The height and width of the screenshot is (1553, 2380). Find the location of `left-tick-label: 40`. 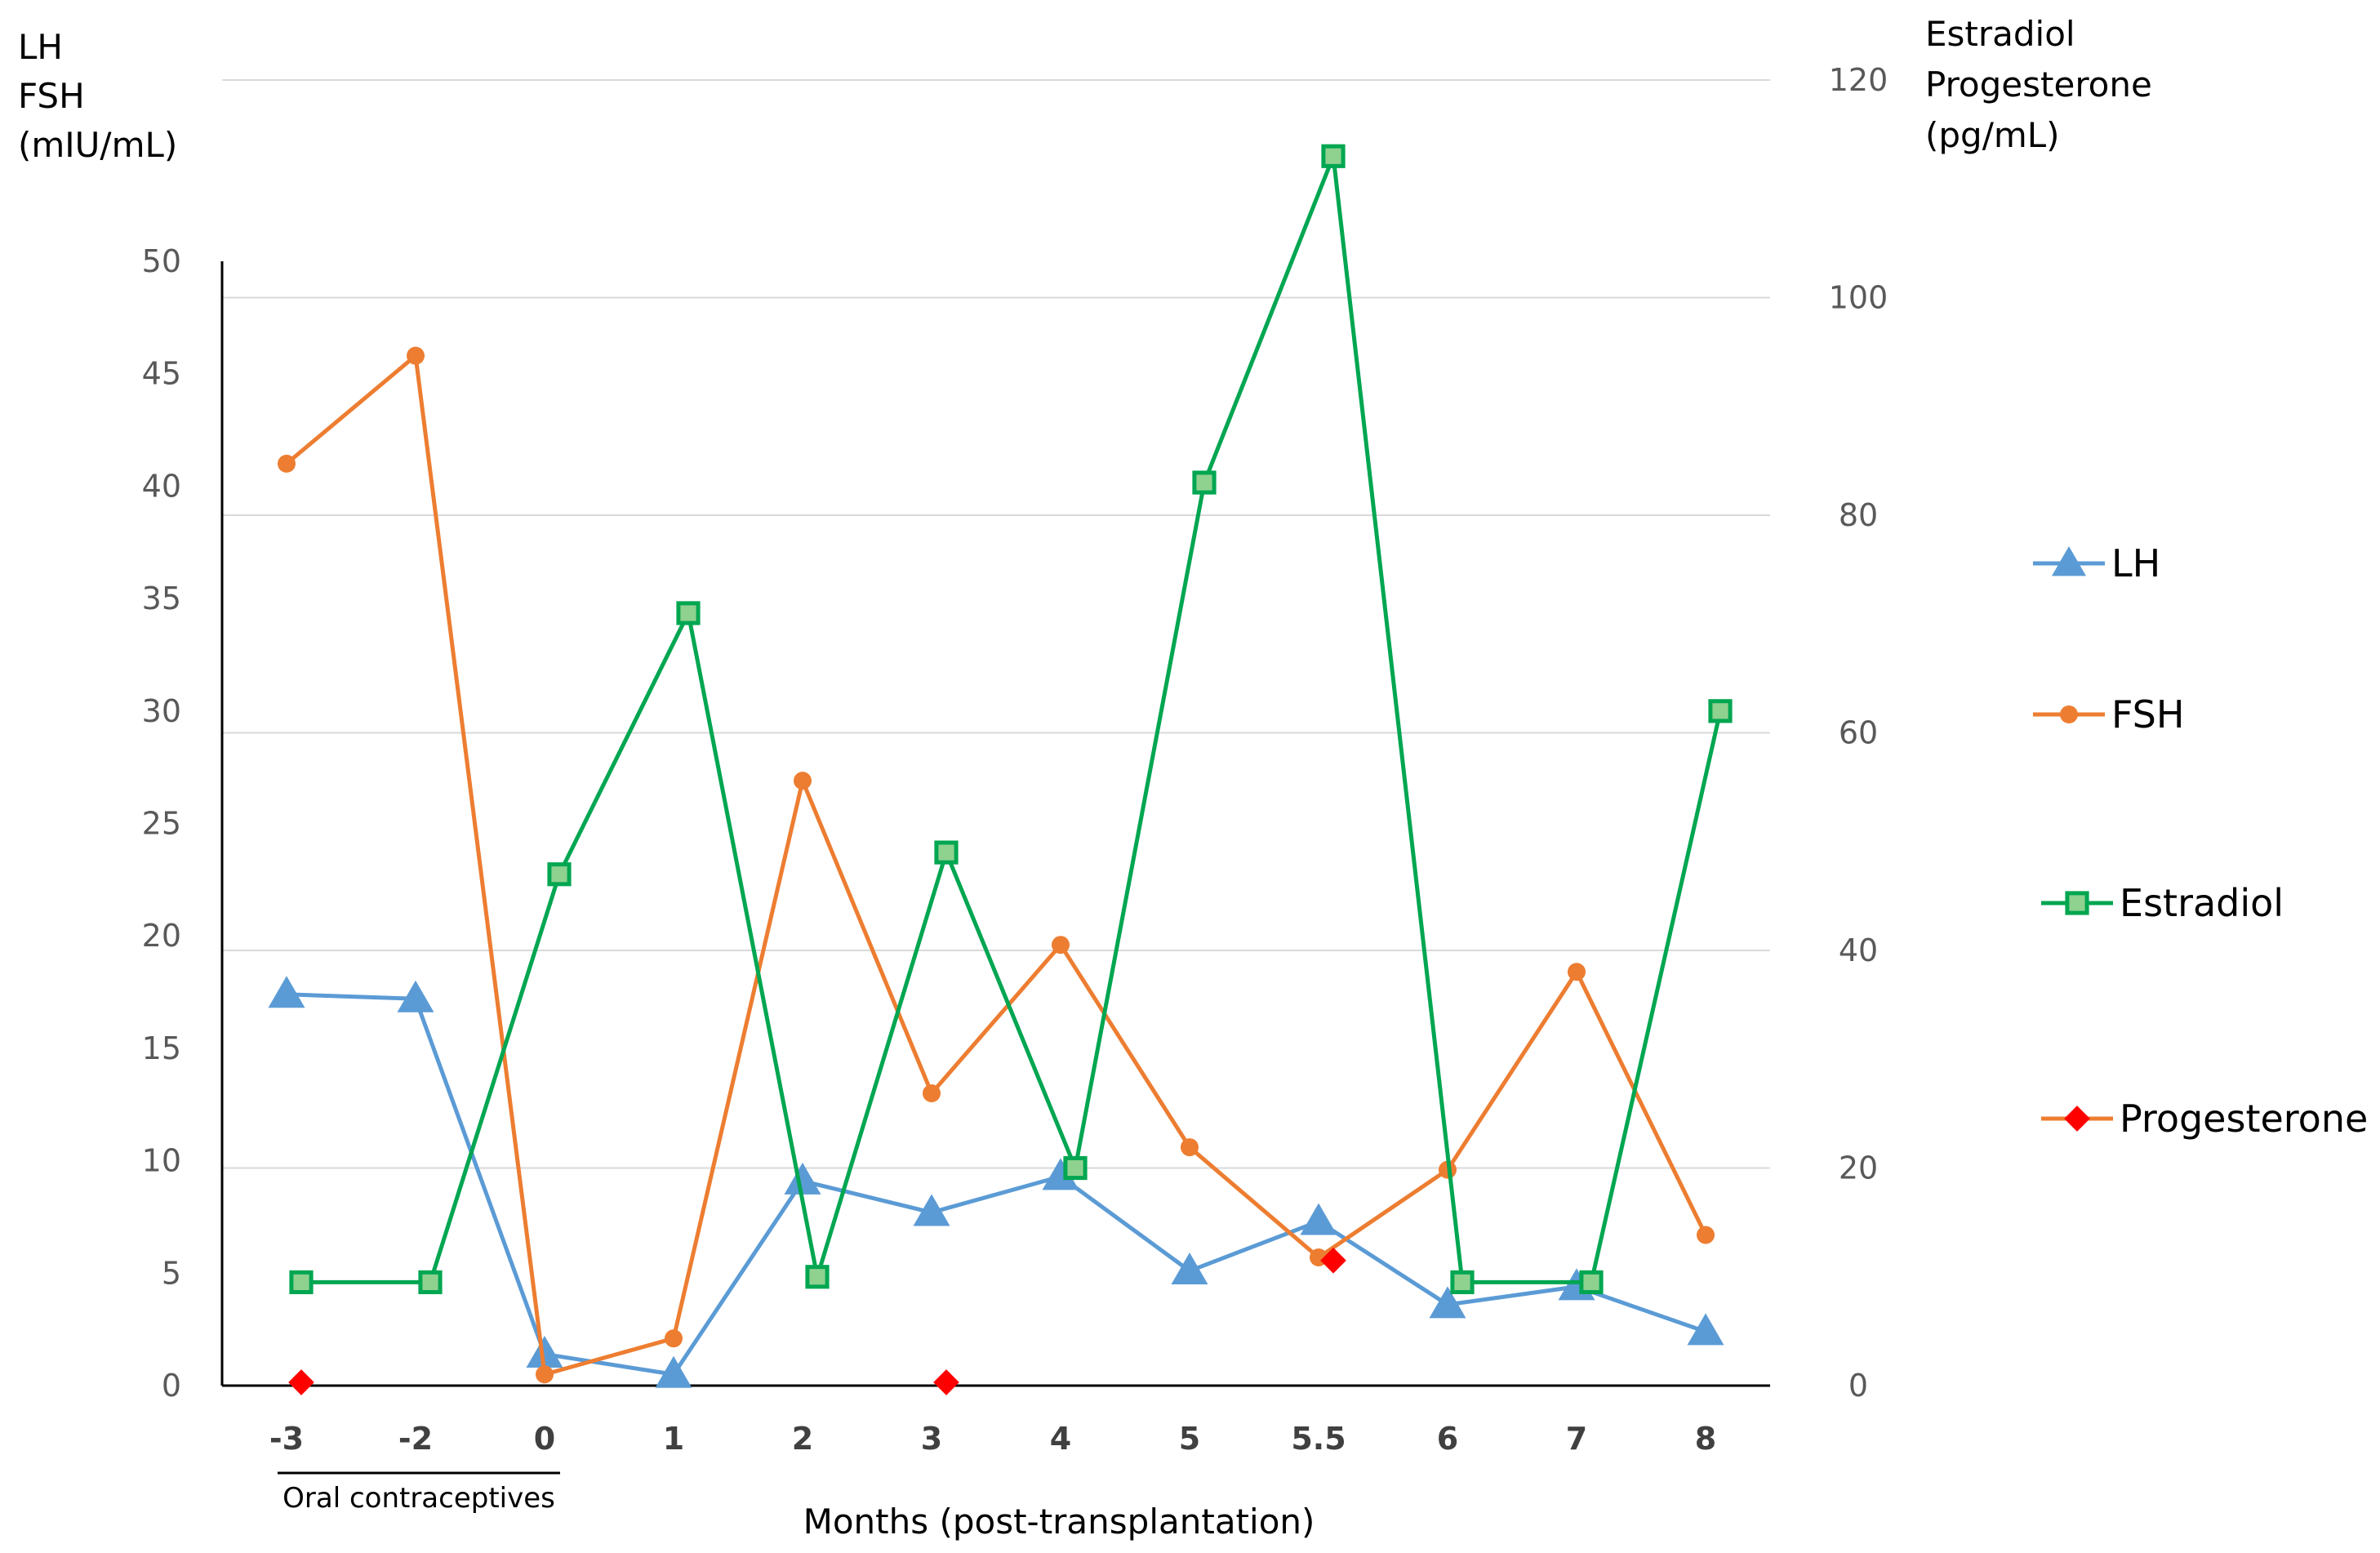

left-tick-label: 40 is located at coordinates (162, 486).